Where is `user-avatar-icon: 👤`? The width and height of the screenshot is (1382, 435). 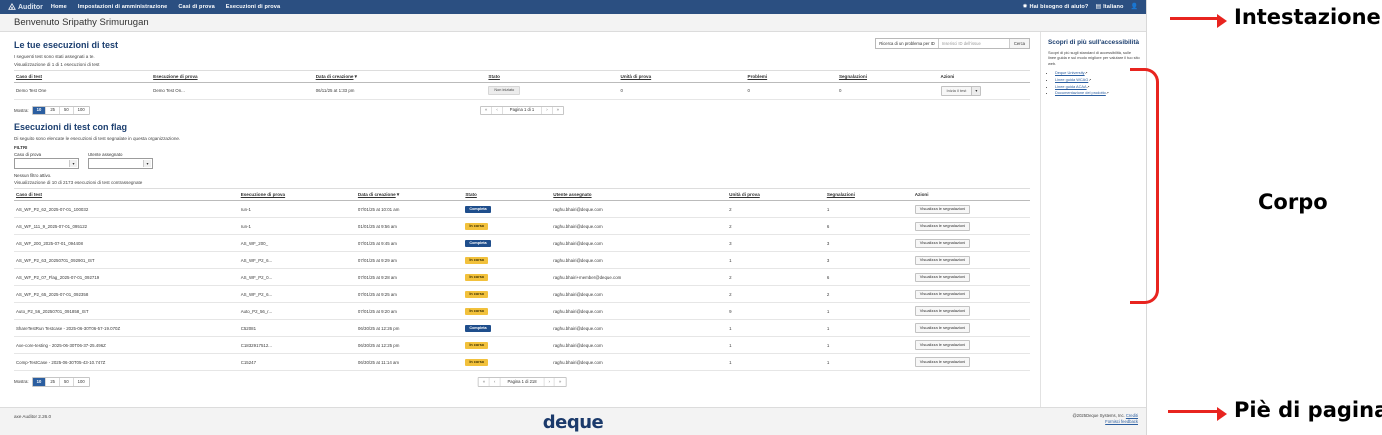
user-avatar-icon: 👤 is located at coordinates (1134, 7).